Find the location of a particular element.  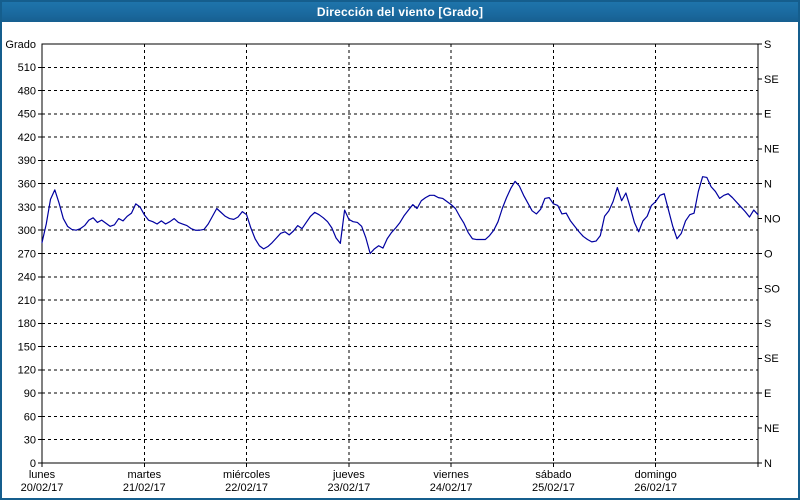

y-left-tick-label: 390 is located at coordinates (27, 161).